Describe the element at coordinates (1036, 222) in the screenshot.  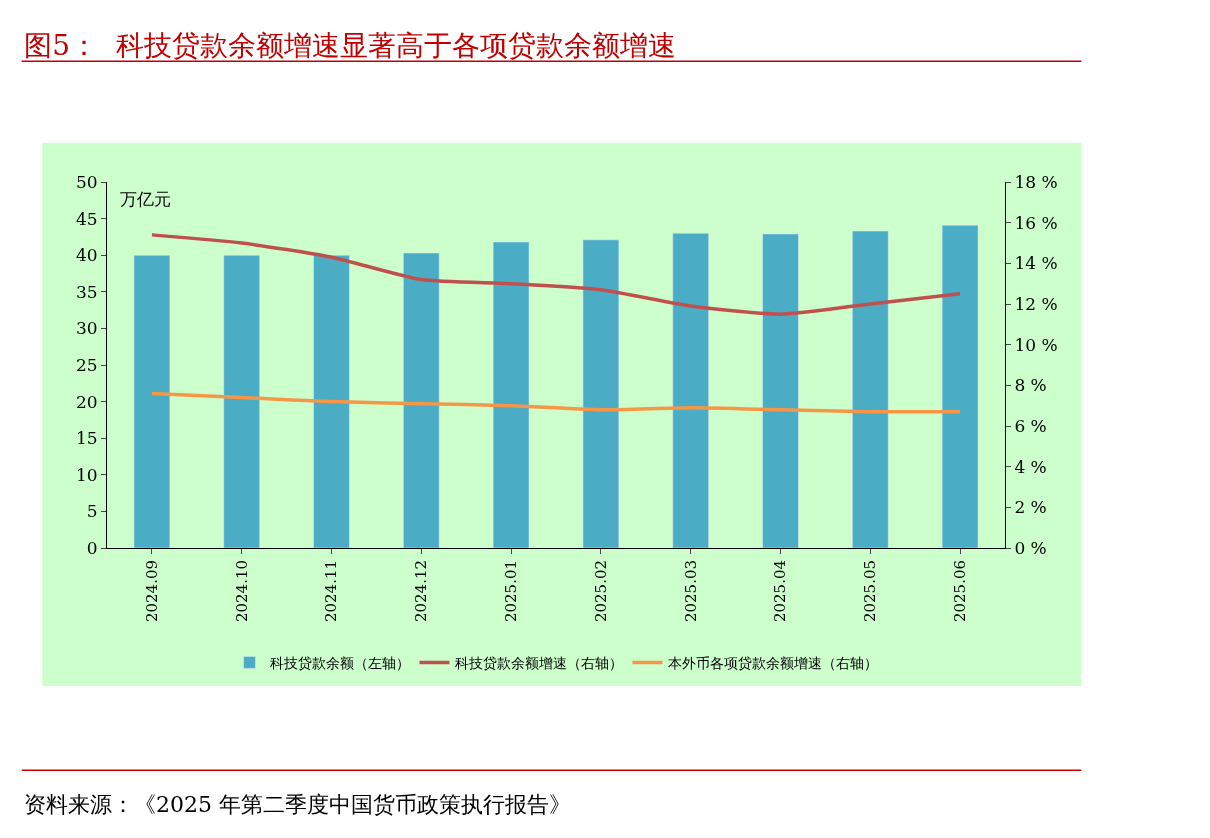
I see `y2-tick-label: 16 %` at that location.